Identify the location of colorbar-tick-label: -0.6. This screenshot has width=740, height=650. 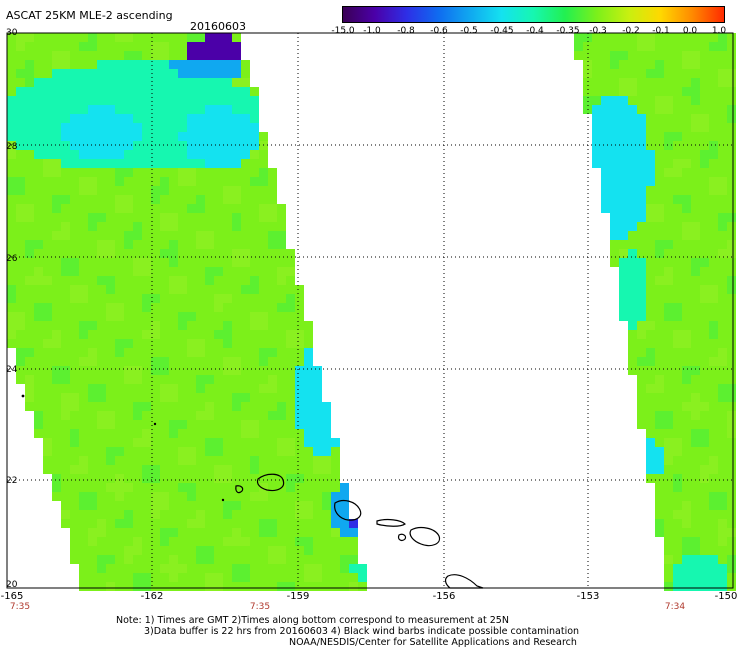
(439, 31).